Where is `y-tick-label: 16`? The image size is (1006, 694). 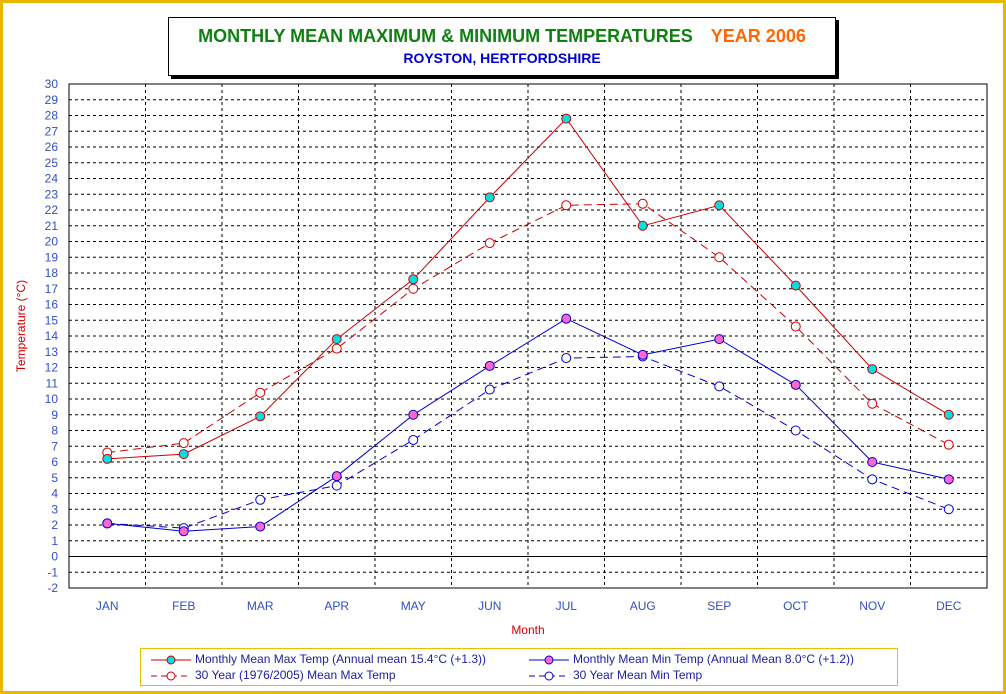 y-tick-label: 16 is located at coordinates (52, 305).